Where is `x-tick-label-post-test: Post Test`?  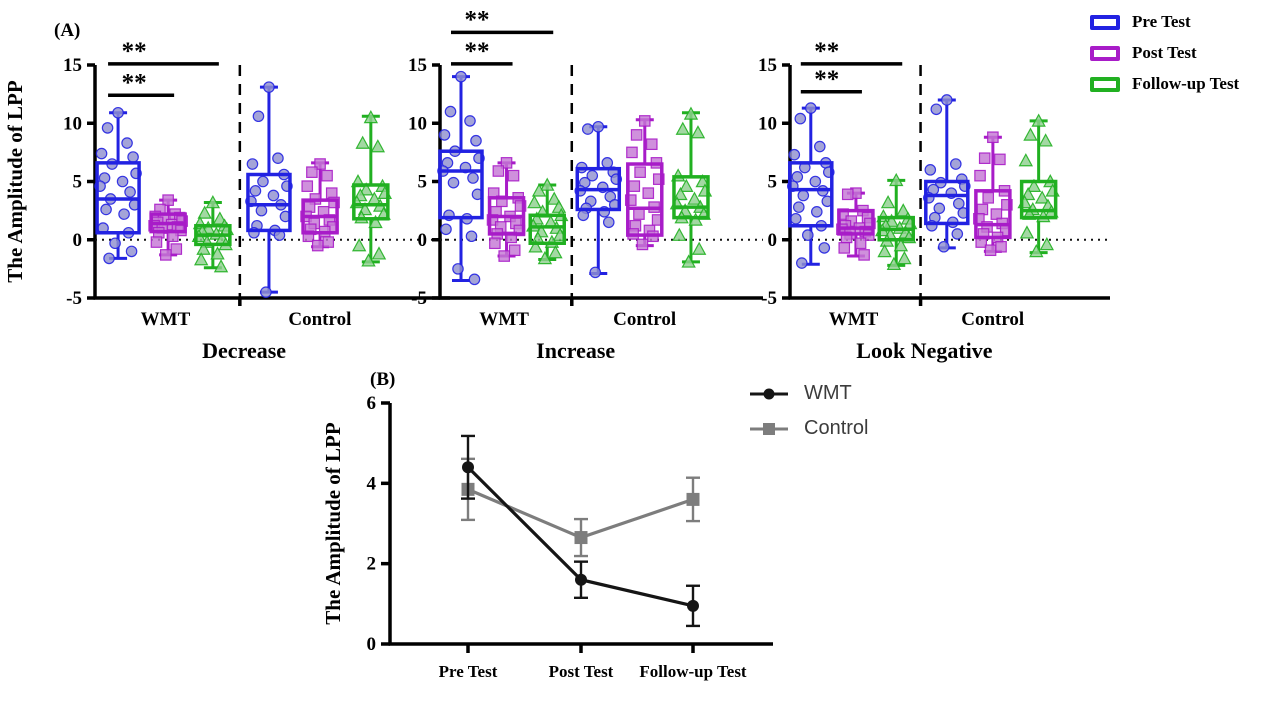
x-tick-label-post-test: Post Test is located at coordinates (581, 671).